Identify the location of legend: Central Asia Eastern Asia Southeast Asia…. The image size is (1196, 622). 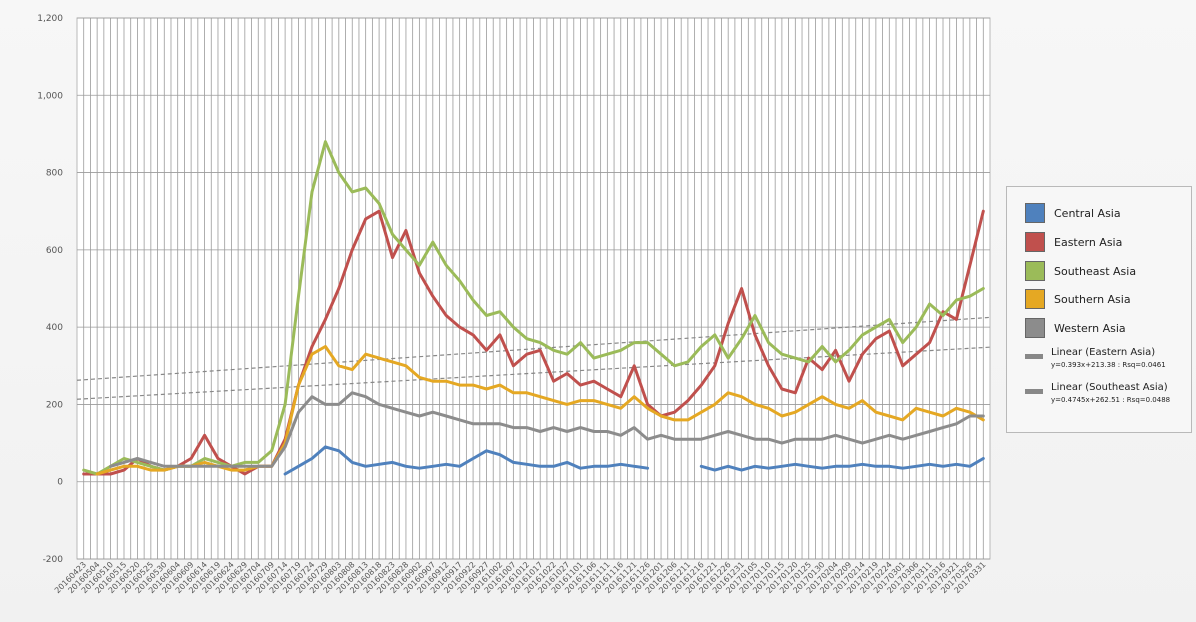
(1099, 309).